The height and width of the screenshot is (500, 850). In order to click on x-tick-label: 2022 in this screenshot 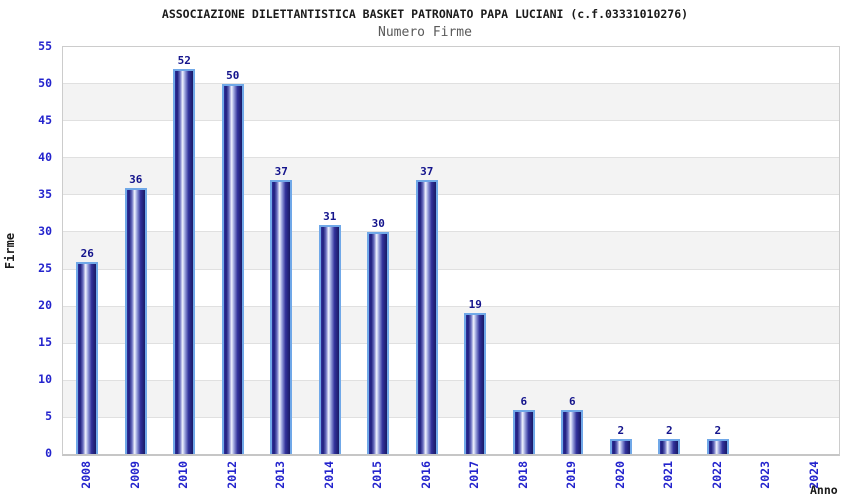, I will do `click(716, 475)`.